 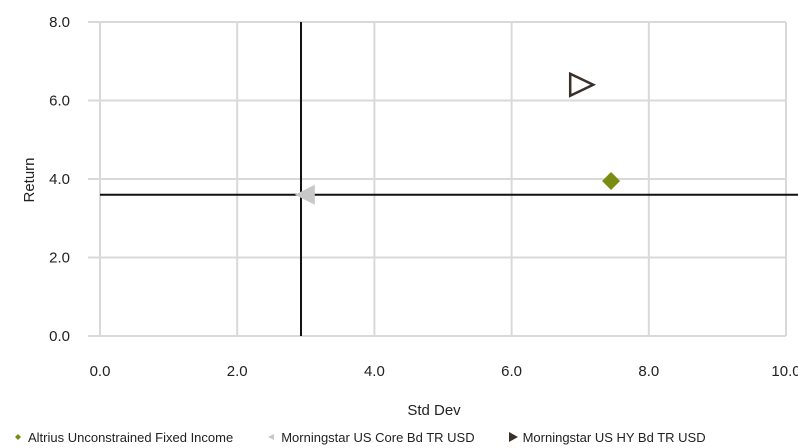 I want to click on legend-label: Morningstar US Core Bd TR USD, so click(x=378, y=437).